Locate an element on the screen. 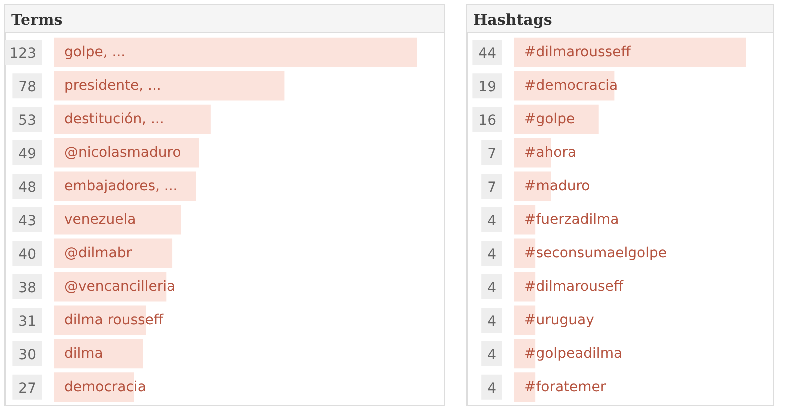 This screenshot has width=800, height=420. data-label: 38 is located at coordinates (27, 288).